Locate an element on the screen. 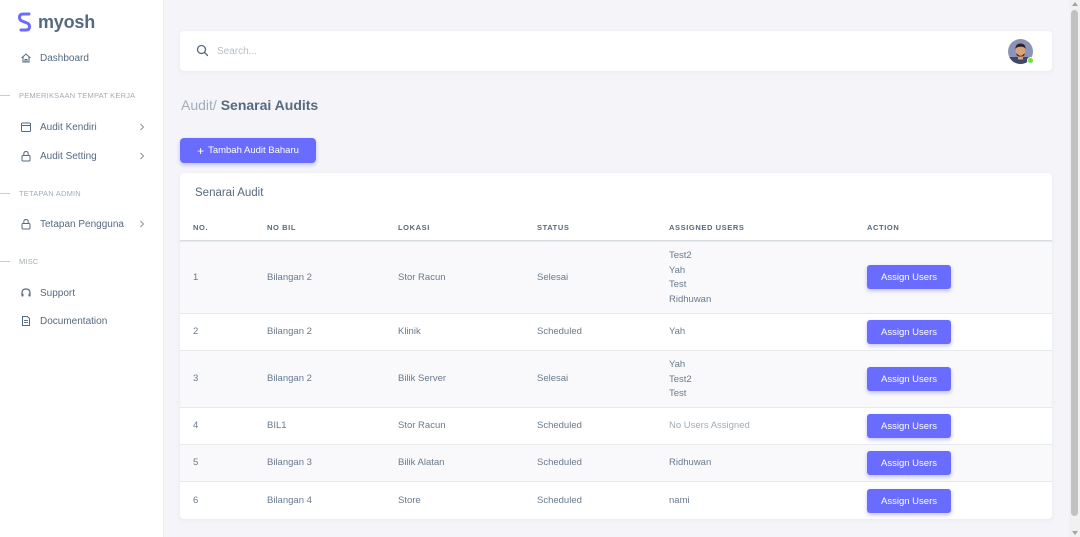 The image size is (1080, 537). menu-label-dashboard: Dashboard is located at coordinates (64, 58).